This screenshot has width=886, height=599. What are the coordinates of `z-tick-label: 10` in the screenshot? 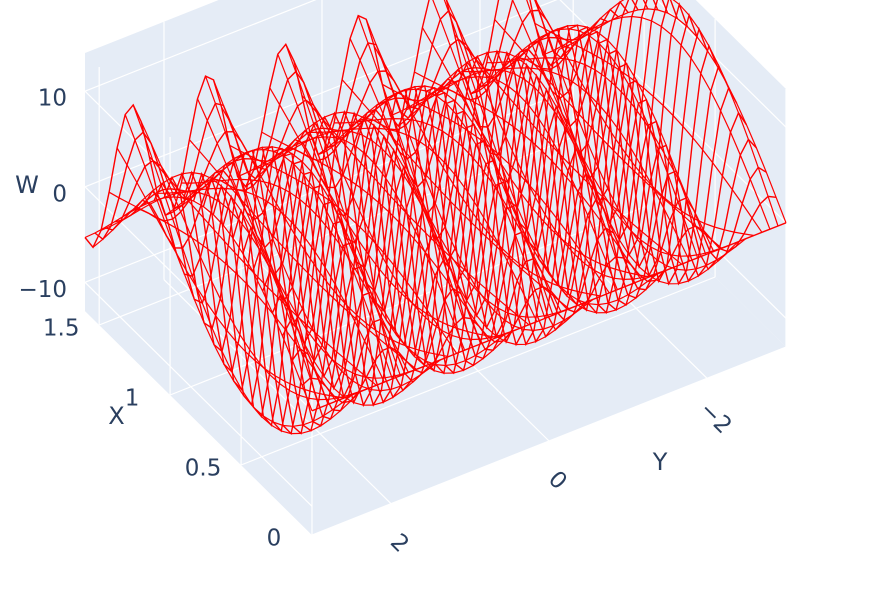 It's located at (52, 99).